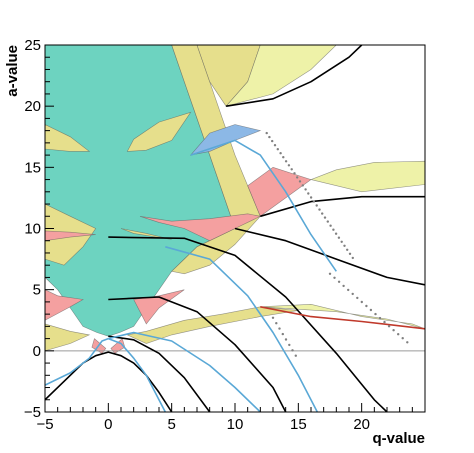  What do you see at coordinates (44, 424) in the screenshot?
I see `x-tick-label: −5` at bounding box center [44, 424].